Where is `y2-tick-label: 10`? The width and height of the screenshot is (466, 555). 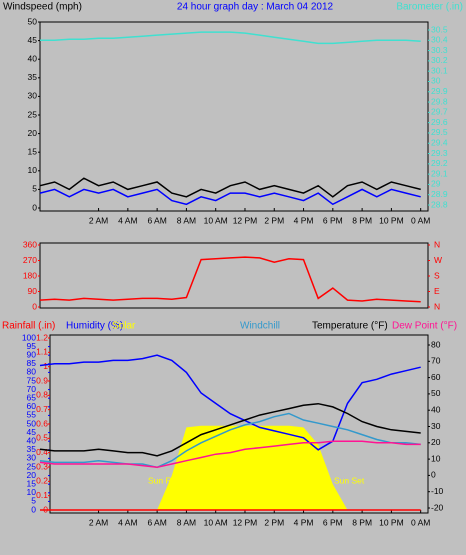 y2-tick-label: 10 is located at coordinates (436, 458).